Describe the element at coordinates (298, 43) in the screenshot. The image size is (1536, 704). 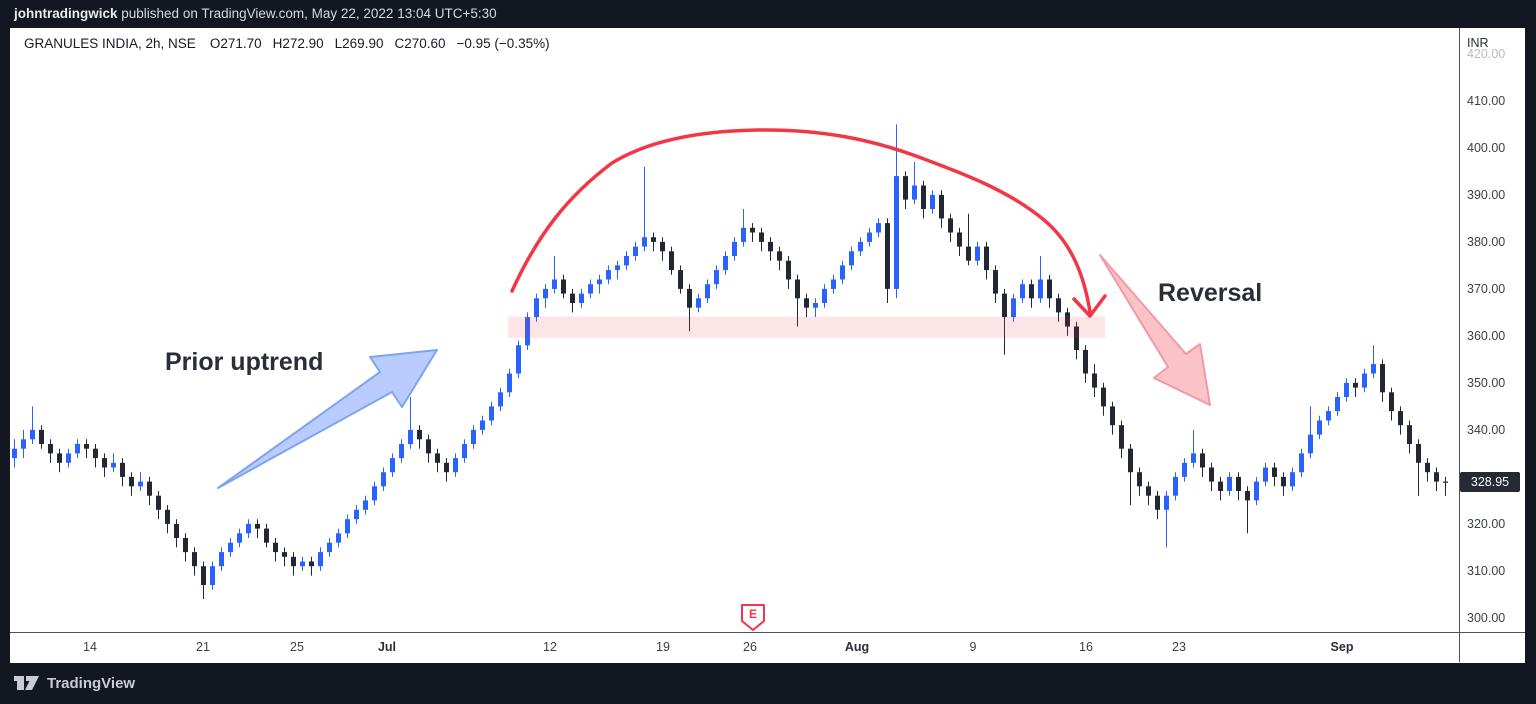
I see `ohlc-high: H272.90` at that location.